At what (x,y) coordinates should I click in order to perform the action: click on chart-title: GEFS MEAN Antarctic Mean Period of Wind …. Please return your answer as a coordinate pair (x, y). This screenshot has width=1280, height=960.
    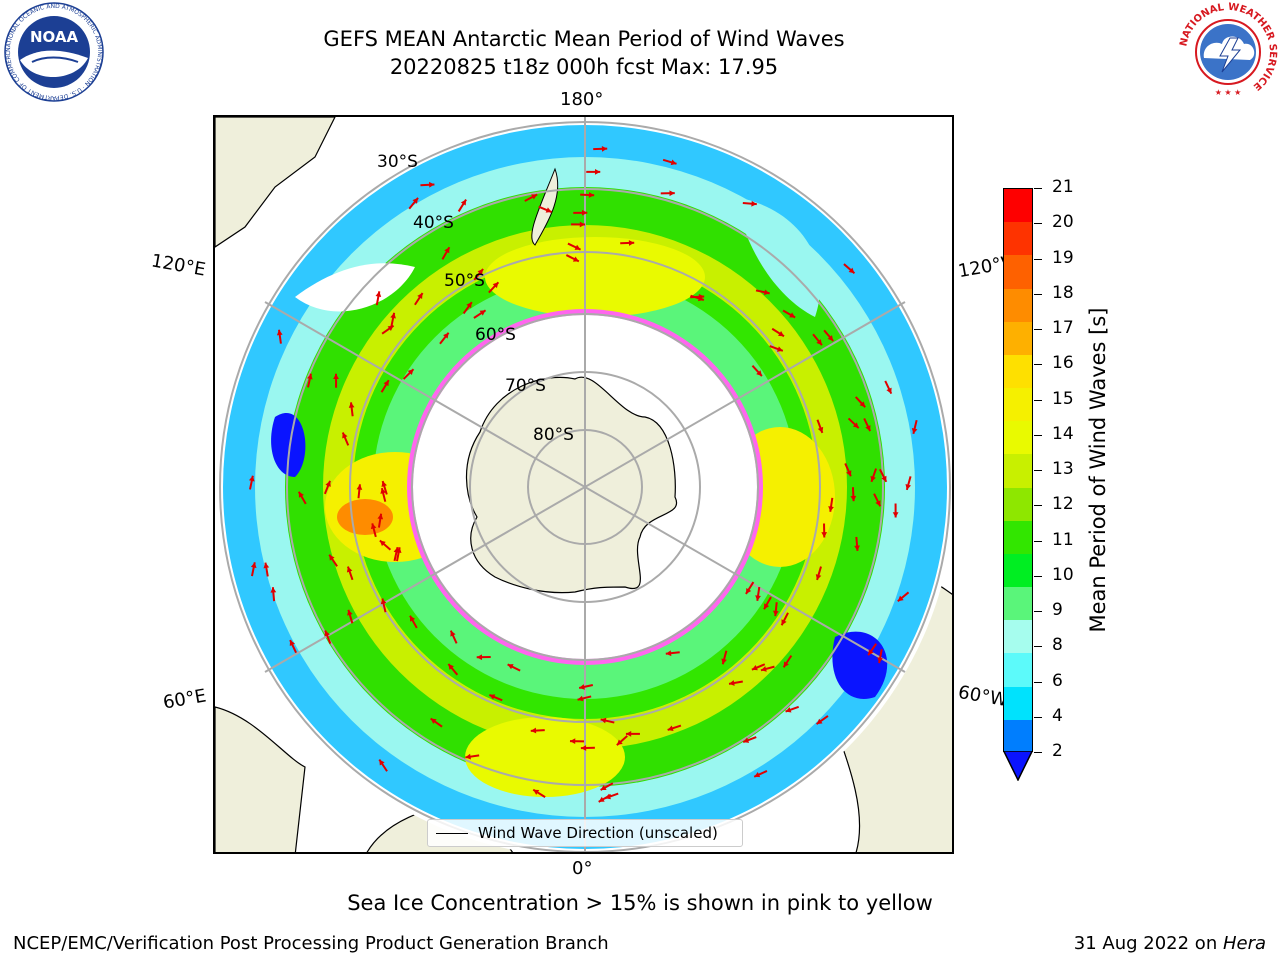
    Looking at the image, I should click on (584, 39).